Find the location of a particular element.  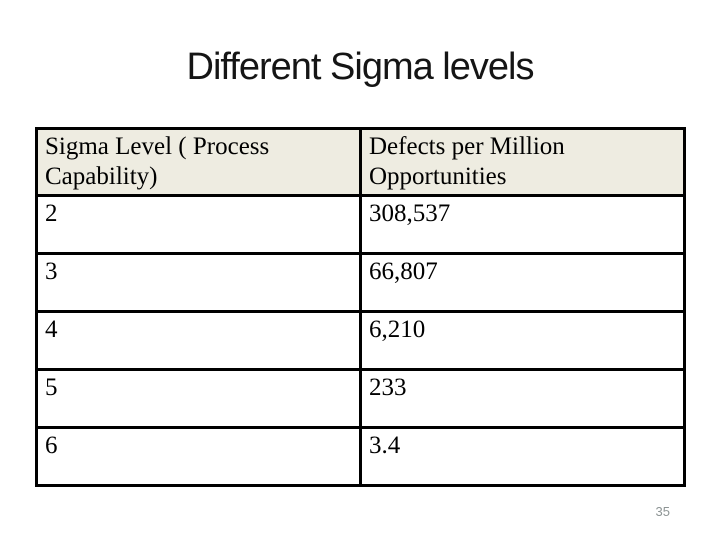

slide-title: Different Sigma levels is located at coordinates (360, 67).